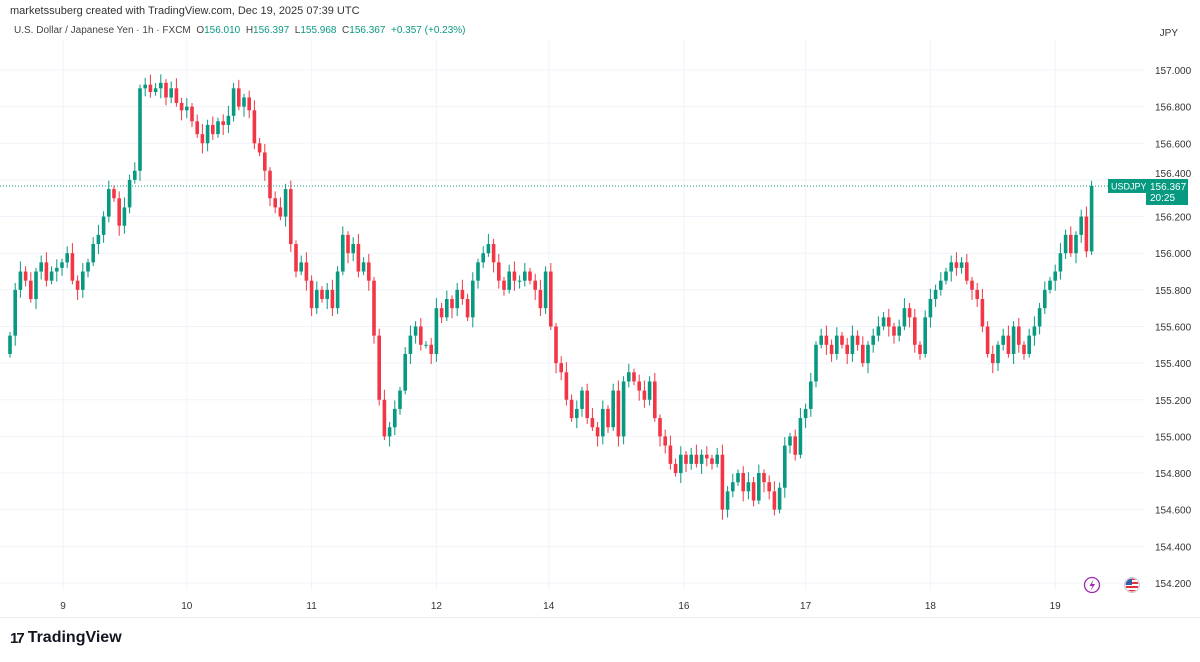  I want to click on us-flag-icon, so click(1132, 585).